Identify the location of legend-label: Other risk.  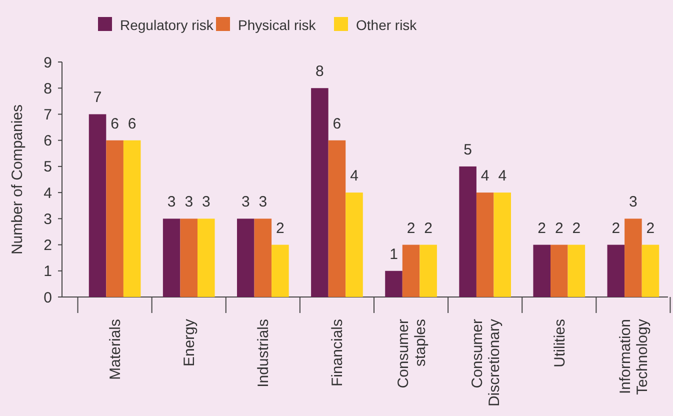
(387, 24).